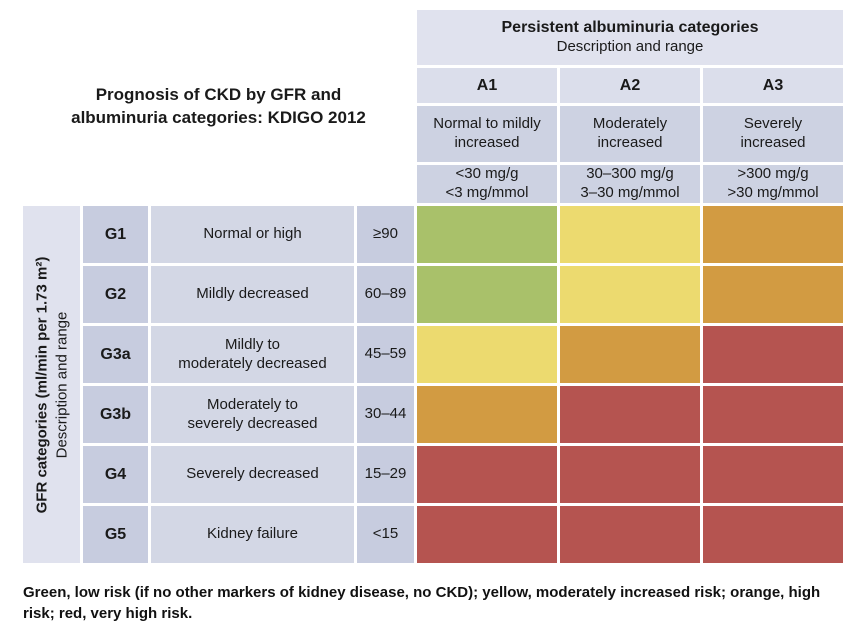 The height and width of the screenshot is (633, 845). Describe the element at coordinates (630, 474) in the screenshot. I see `risk-cell-g4-a2` at that location.